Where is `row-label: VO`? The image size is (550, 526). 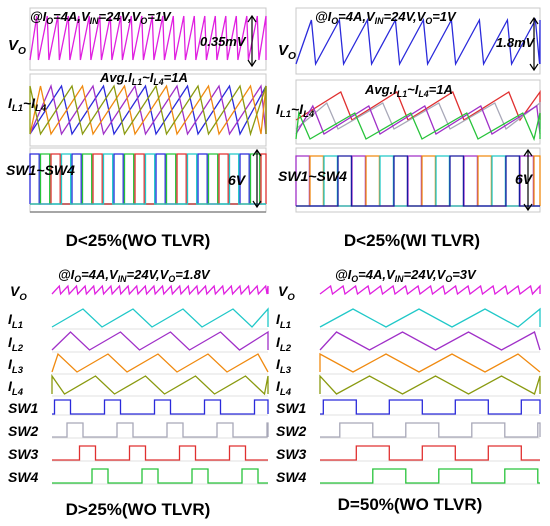 row-label: VO is located at coordinates (286, 293).